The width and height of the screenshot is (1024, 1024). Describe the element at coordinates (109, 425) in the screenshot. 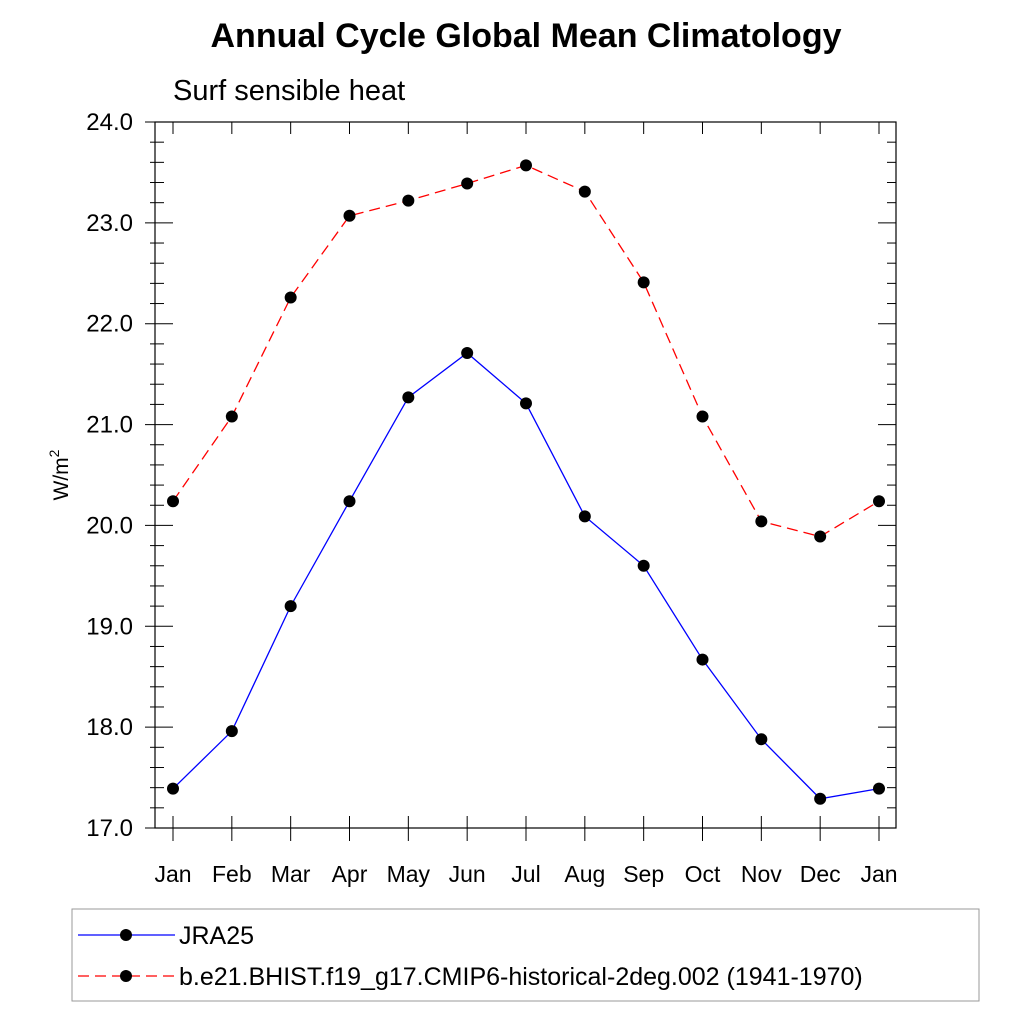

I see `y-tick-label: 21.0` at that location.